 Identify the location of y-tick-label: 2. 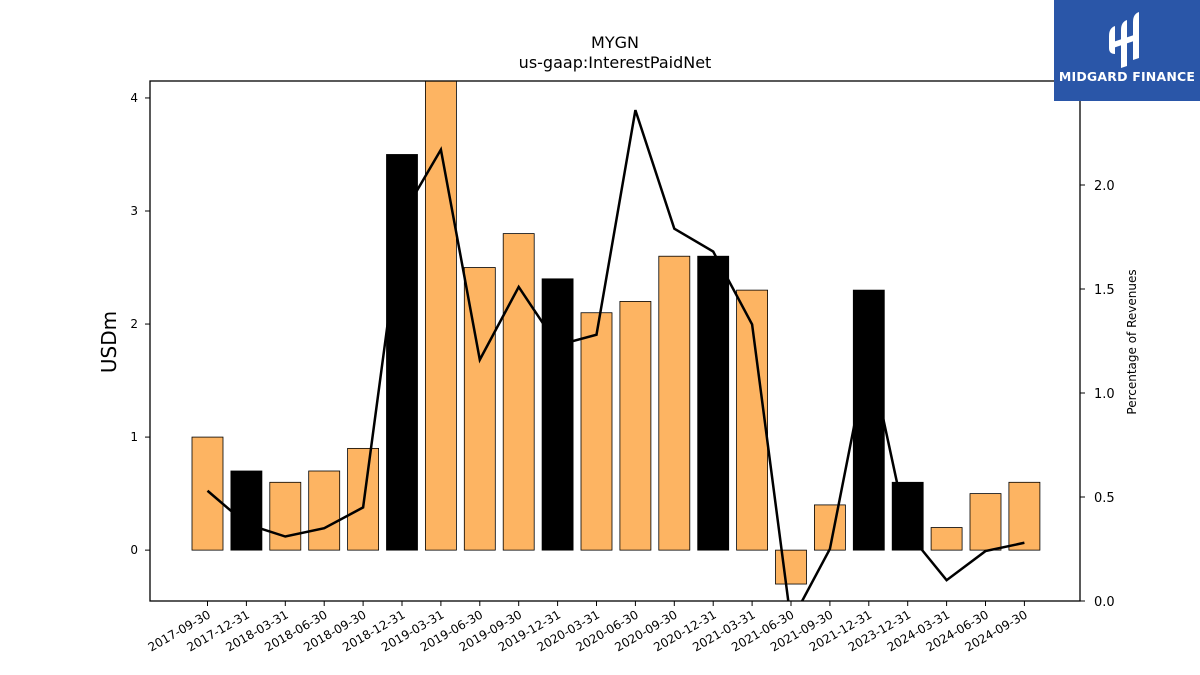
(134, 324).